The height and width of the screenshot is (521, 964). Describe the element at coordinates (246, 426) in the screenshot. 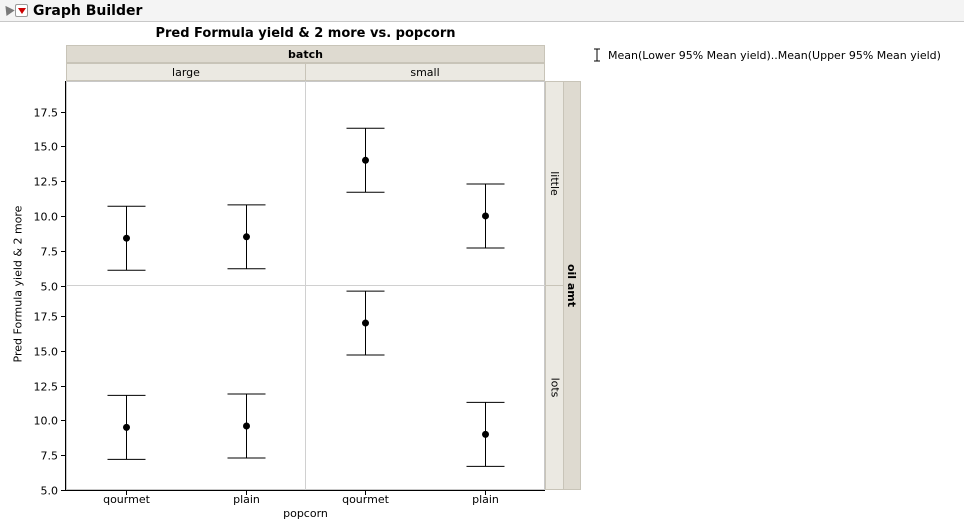

I see `mean-point-lots-large-plain` at that location.